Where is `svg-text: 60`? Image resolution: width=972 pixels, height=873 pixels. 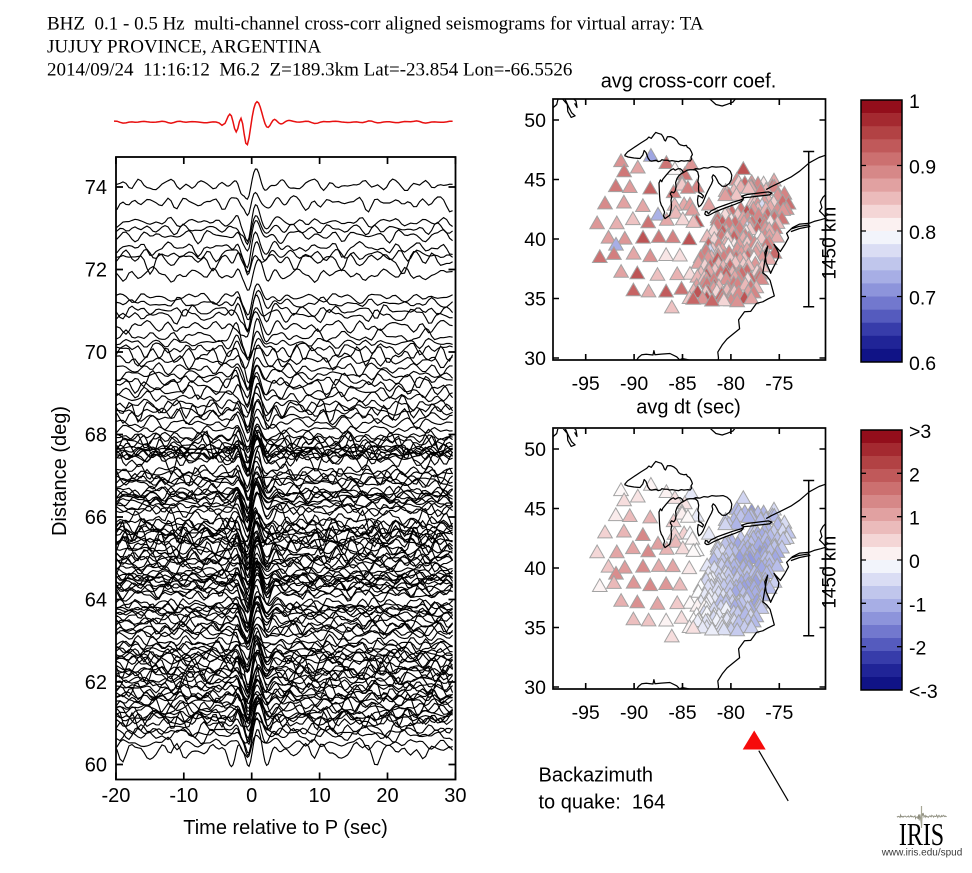
svg-text: 60 is located at coordinates (96, 766).